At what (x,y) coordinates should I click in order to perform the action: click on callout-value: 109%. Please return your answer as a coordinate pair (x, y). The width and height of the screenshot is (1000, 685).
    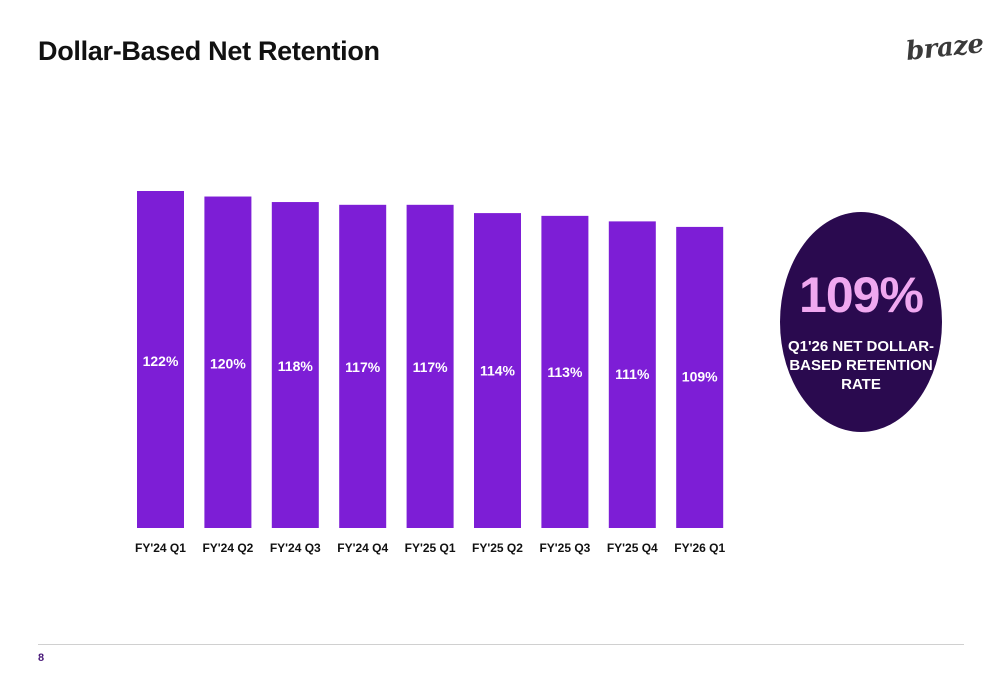
    Looking at the image, I should click on (861, 295).